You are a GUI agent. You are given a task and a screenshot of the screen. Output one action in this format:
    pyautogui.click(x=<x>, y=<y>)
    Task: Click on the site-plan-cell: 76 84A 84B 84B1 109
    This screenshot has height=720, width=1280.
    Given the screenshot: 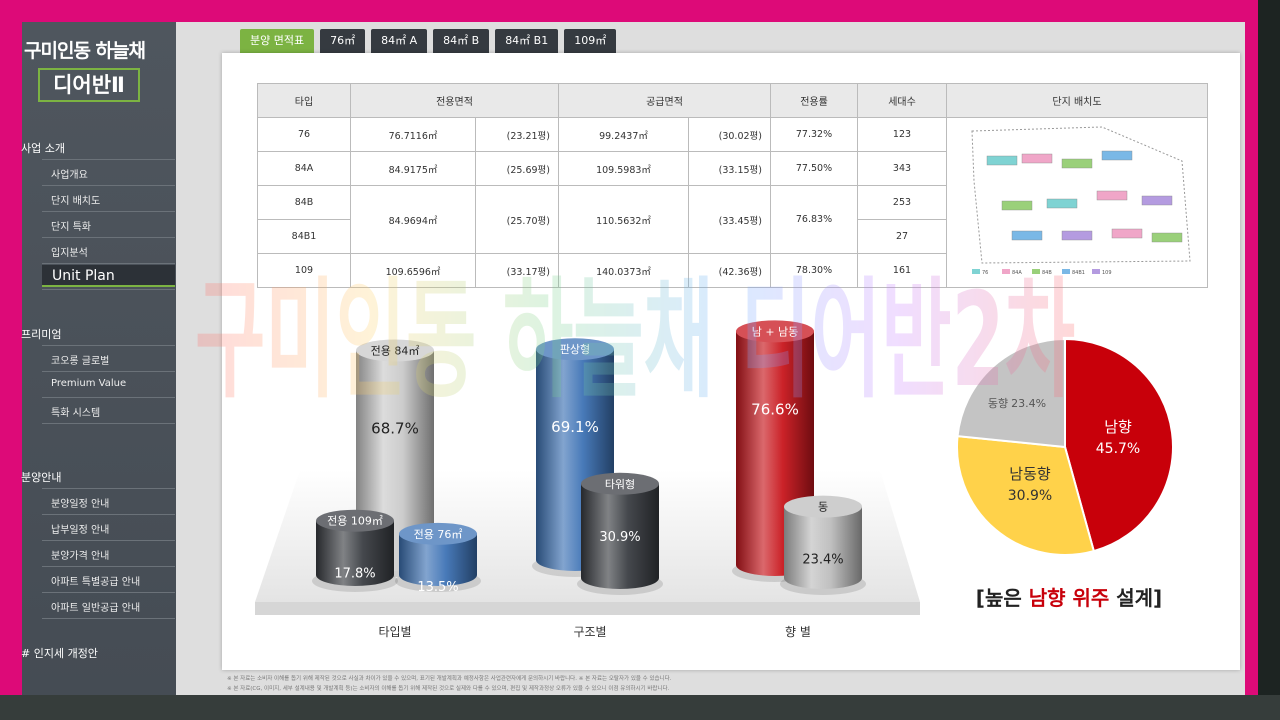 What is the action you would take?
    pyautogui.click(x=1077, y=202)
    